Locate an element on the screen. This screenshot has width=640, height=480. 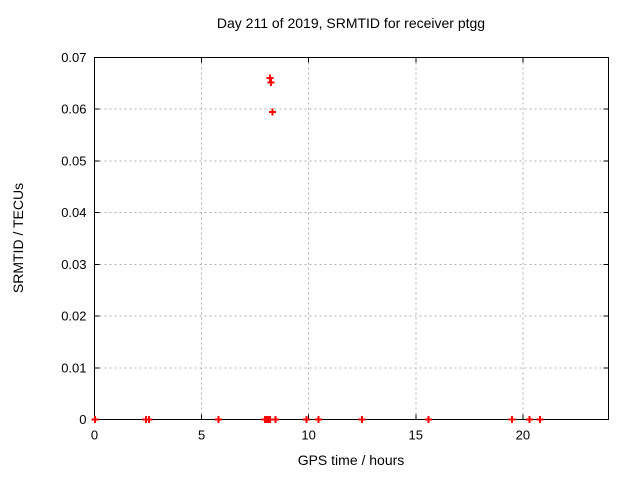
x-axis-label: GPS time / hours is located at coordinates (351, 460).